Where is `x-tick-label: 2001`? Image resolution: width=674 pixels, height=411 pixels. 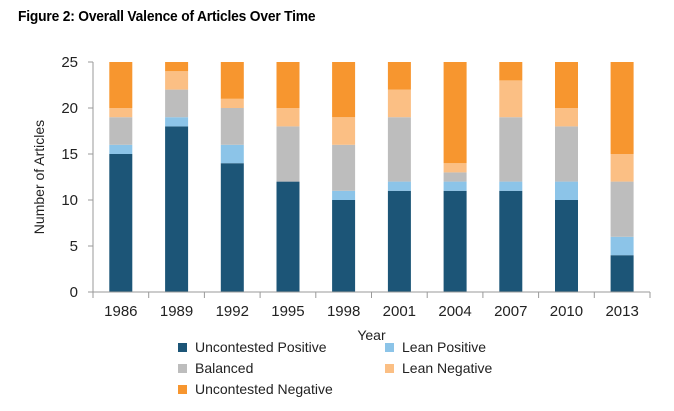 x-tick-label: 2001 is located at coordinates (399, 311).